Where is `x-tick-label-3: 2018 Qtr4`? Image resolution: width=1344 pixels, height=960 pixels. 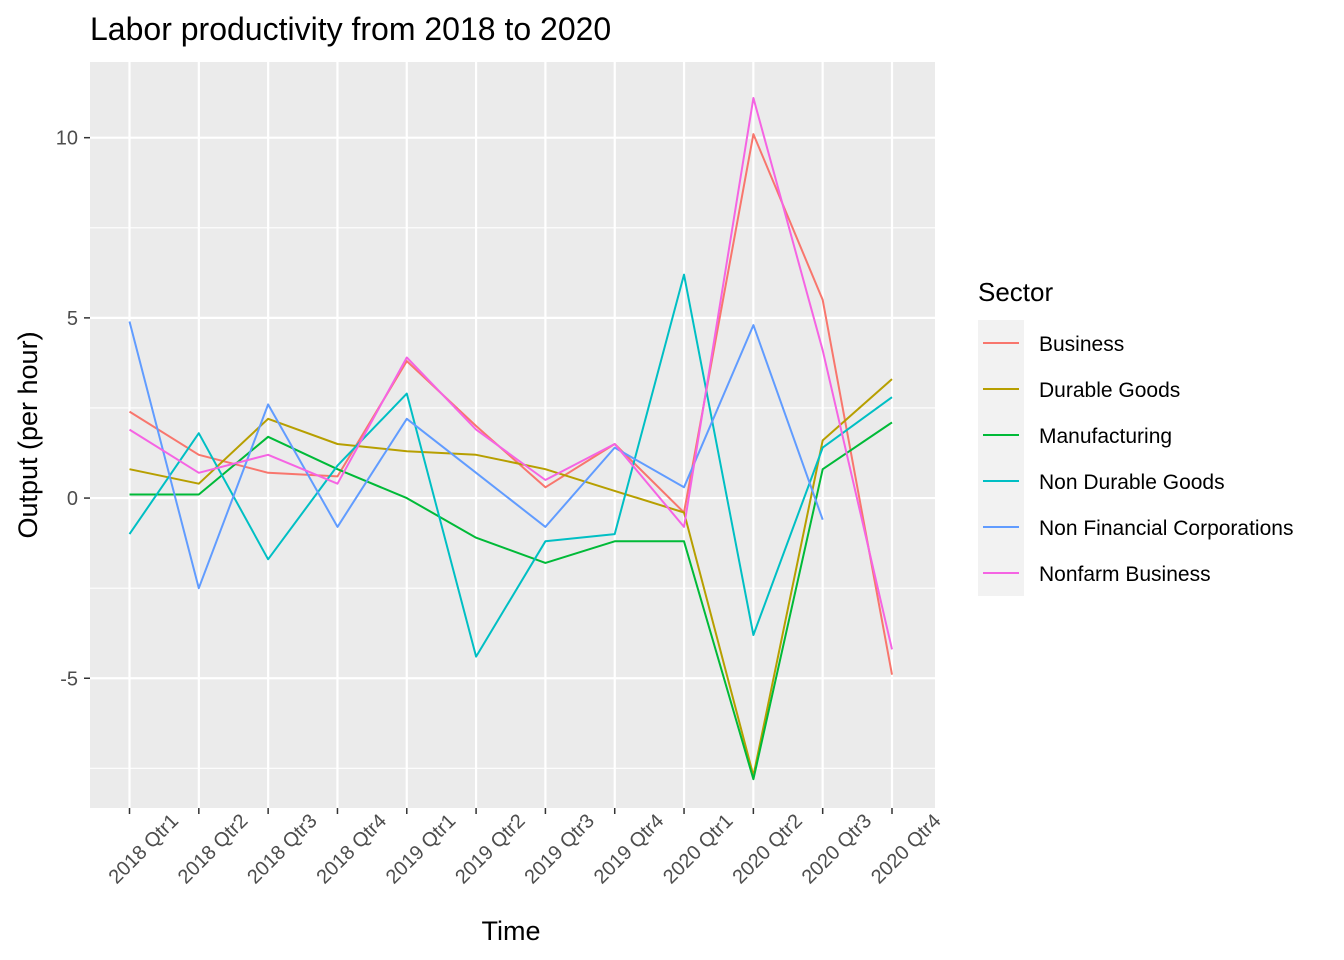 x-tick-label-3: 2018 Qtr4 is located at coordinates (352, 849).